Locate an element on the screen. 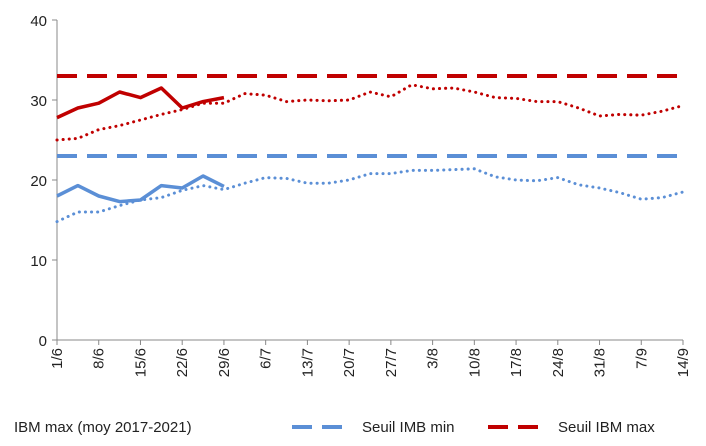 The width and height of the screenshot is (706, 446). y-tick-label: 10 is located at coordinates (38, 261).